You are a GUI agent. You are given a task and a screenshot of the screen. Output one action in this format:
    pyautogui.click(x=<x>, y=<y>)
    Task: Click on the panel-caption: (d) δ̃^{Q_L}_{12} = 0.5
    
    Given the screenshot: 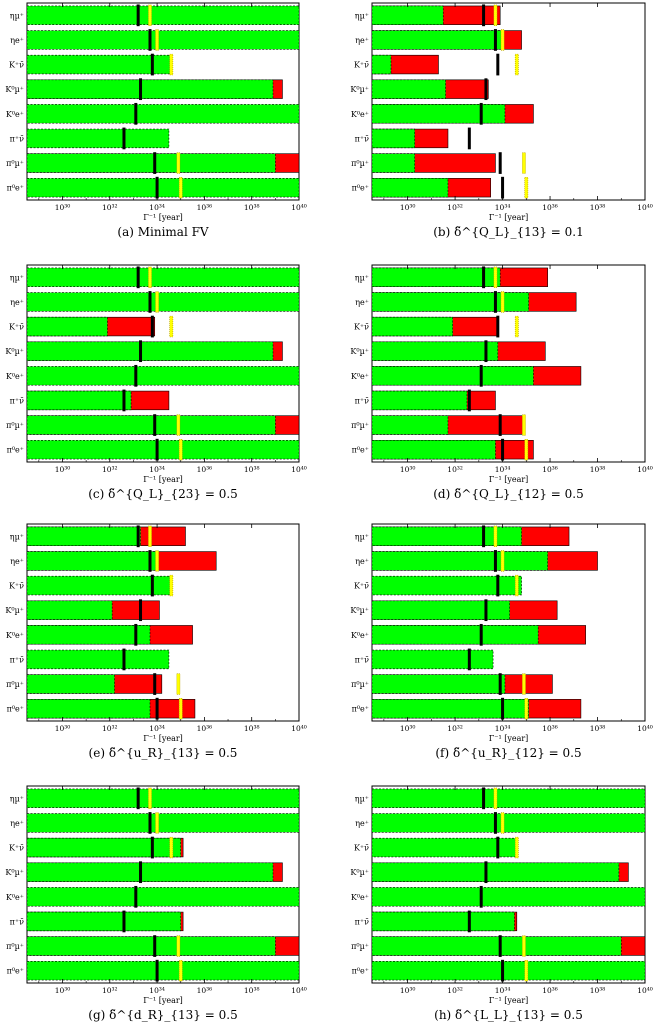 What is the action you would take?
    pyautogui.click(x=508, y=494)
    